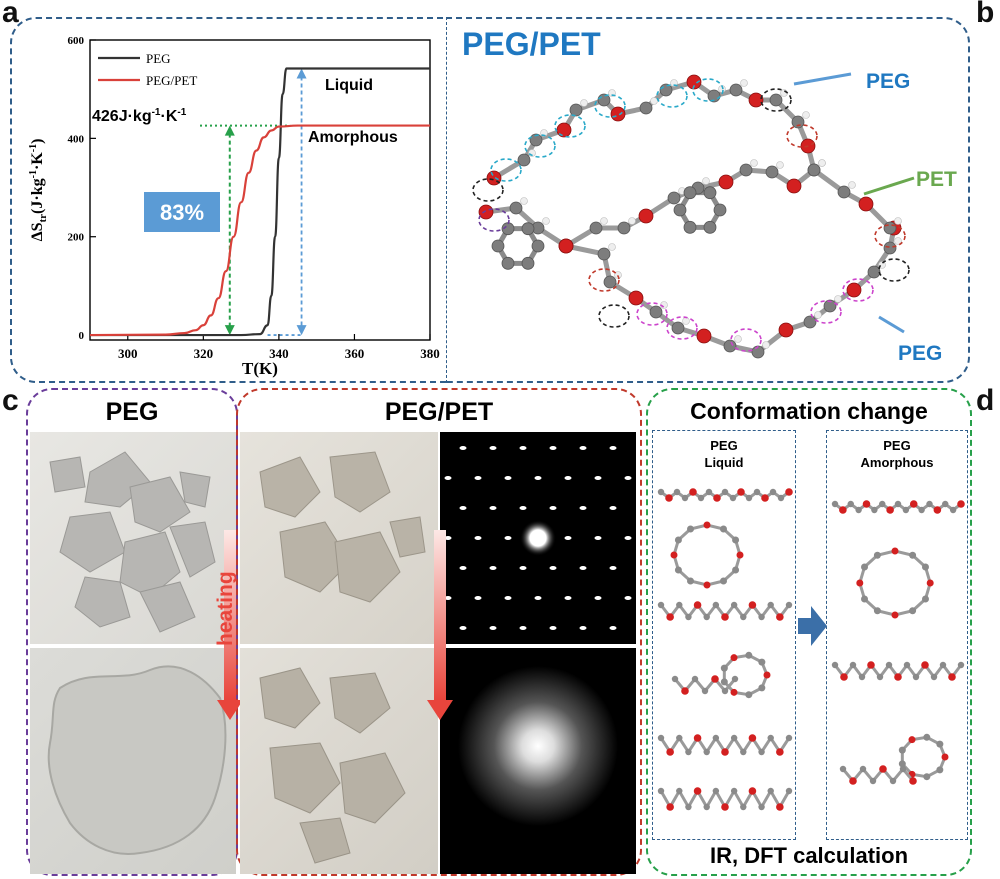  What do you see at coordinates (440, 615) in the screenshot?
I see `heating-arrow-right` at bounding box center [440, 615].